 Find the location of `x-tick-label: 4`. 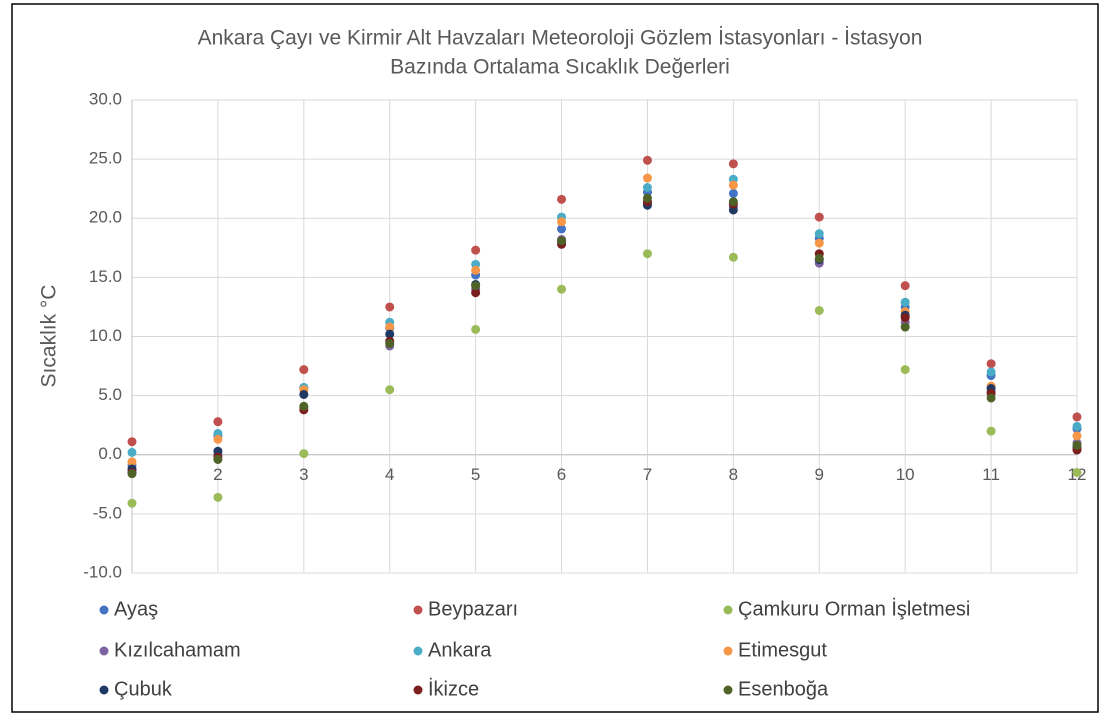

x-tick-label: 4 is located at coordinates (389, 474).